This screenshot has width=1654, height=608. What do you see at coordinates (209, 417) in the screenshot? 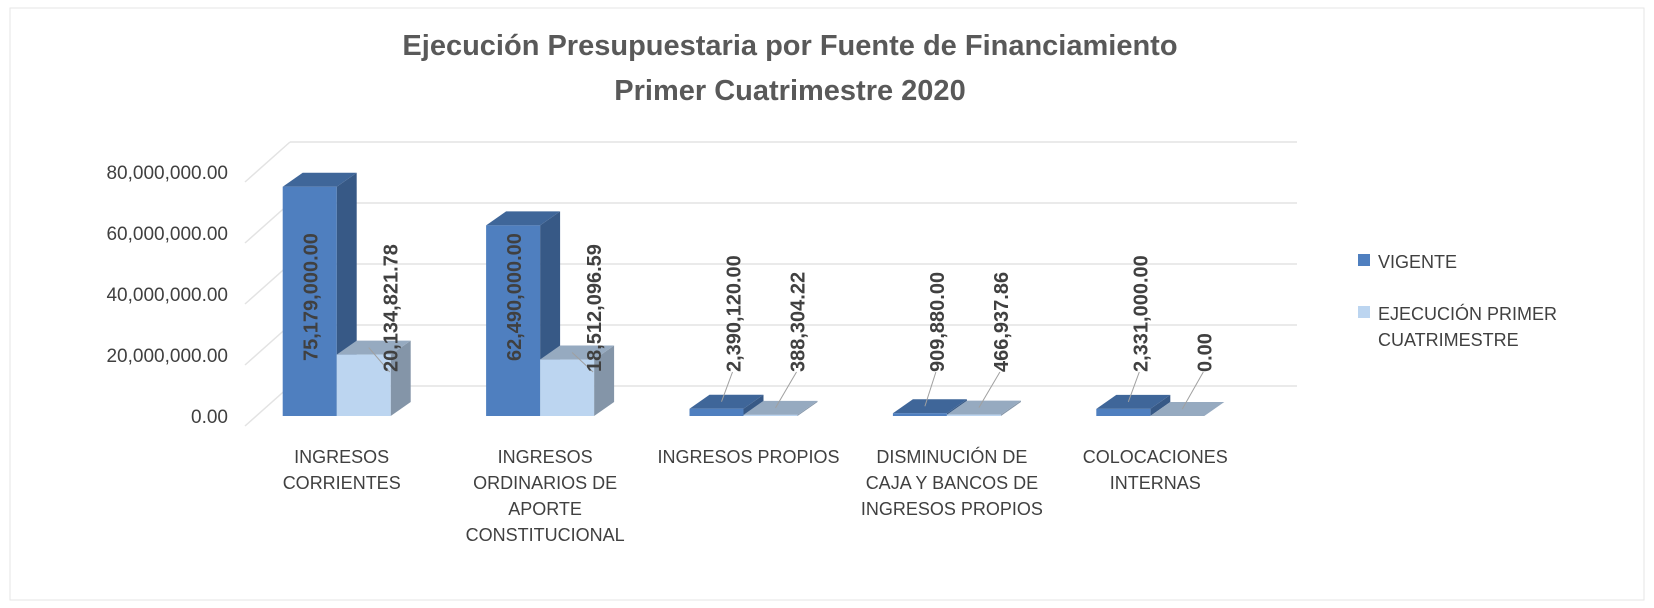
I see `y-tick-label: 0.00` at bounding box center [209, 417].